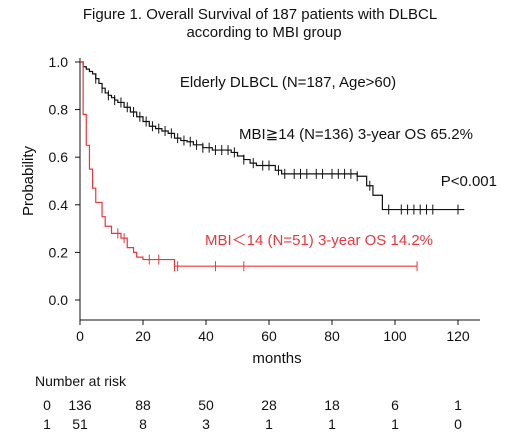  What do you see at coordinates (59, 157) in the screenshot?
I see `y-tick-label: 0.6` at bounding box center [59, 157].